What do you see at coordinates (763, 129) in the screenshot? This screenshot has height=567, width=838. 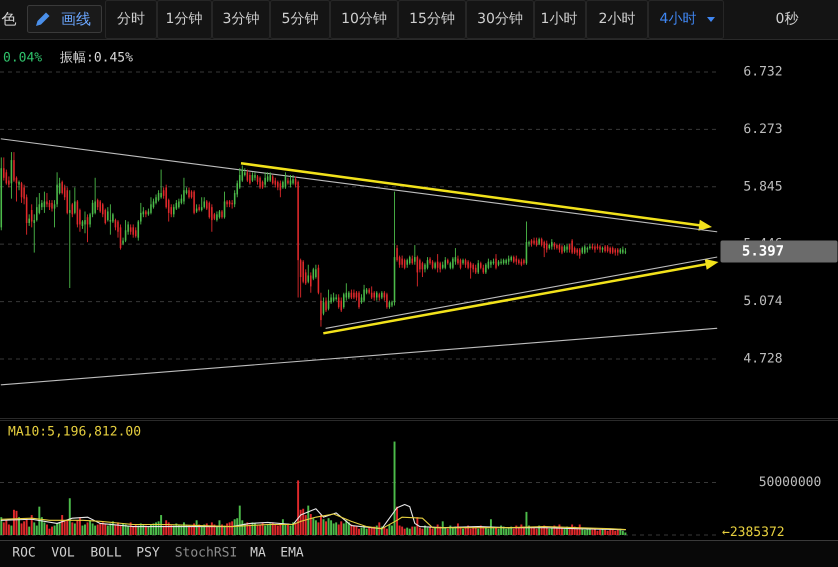 I see `y-tick-label: 6.273` at bounding box center [763, 129].